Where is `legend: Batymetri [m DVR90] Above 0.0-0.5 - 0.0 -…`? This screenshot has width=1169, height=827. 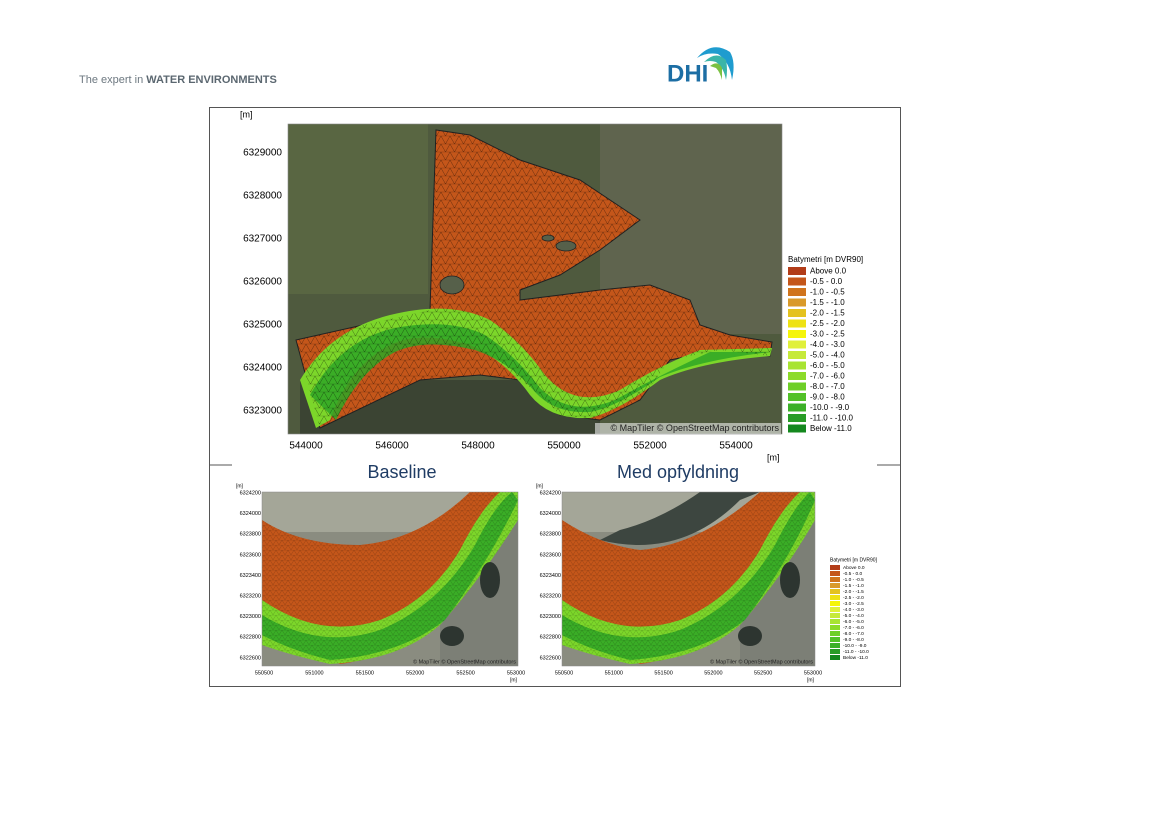
legend: Batymetri [m DVR90] Above 0.0-0.5 - 0.0 -… is located at coordinates (854, 609).